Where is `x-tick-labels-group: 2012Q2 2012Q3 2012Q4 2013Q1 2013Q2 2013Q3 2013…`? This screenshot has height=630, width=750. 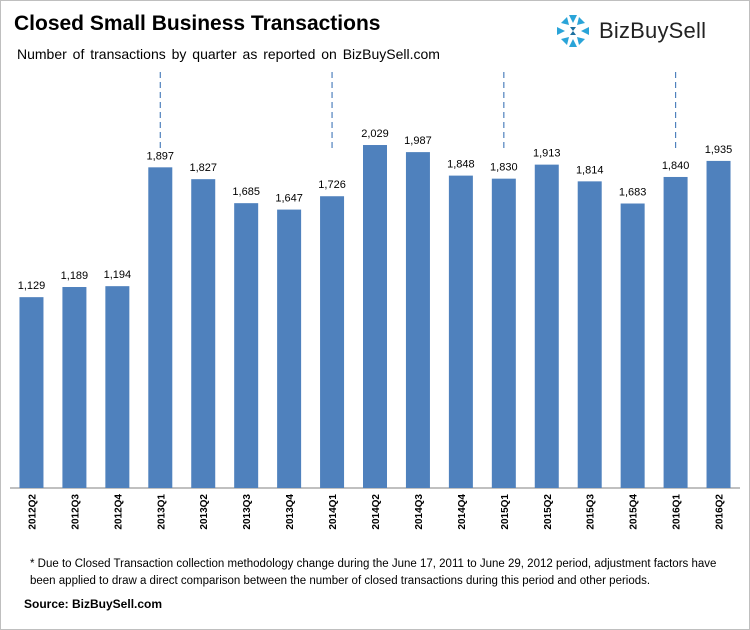 x-tick-labels-group: 2012Q2 2012Q3 2012Q4 2013Q1 2013Q2 2013Q3 2013… is located at coordinates (376, 512).